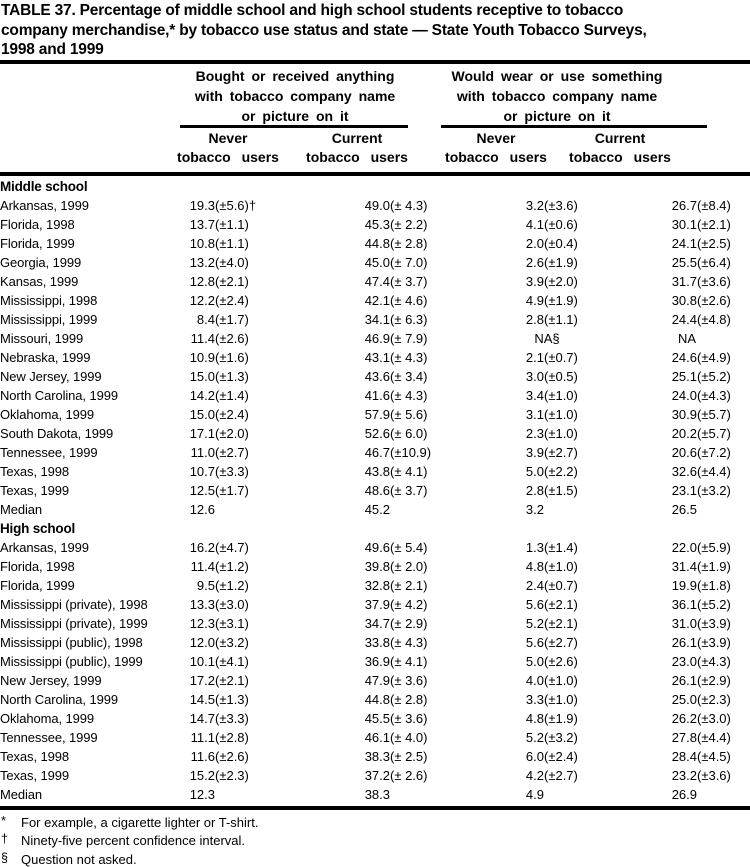  I want to click on subheader-g1-never-users: Never tobacco users, so click(228, 148).